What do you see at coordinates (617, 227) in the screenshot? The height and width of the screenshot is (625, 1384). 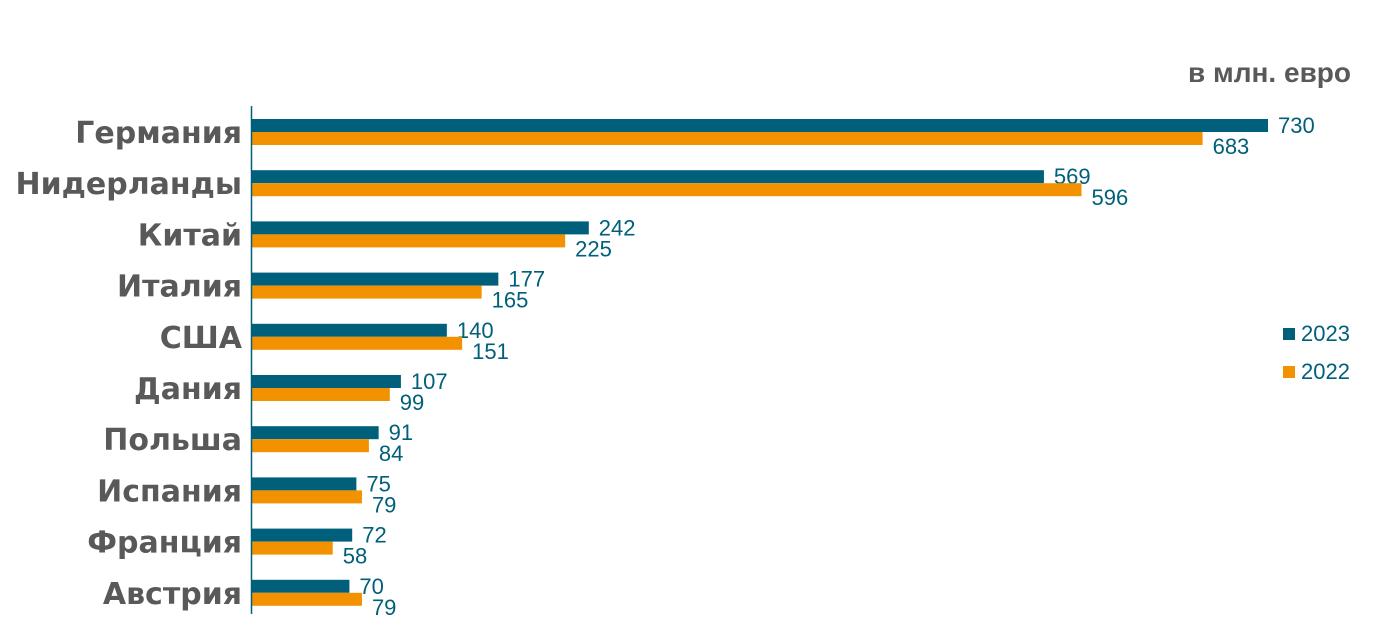 I see `data-label-2023: 242` at bounding box center [617, 227].